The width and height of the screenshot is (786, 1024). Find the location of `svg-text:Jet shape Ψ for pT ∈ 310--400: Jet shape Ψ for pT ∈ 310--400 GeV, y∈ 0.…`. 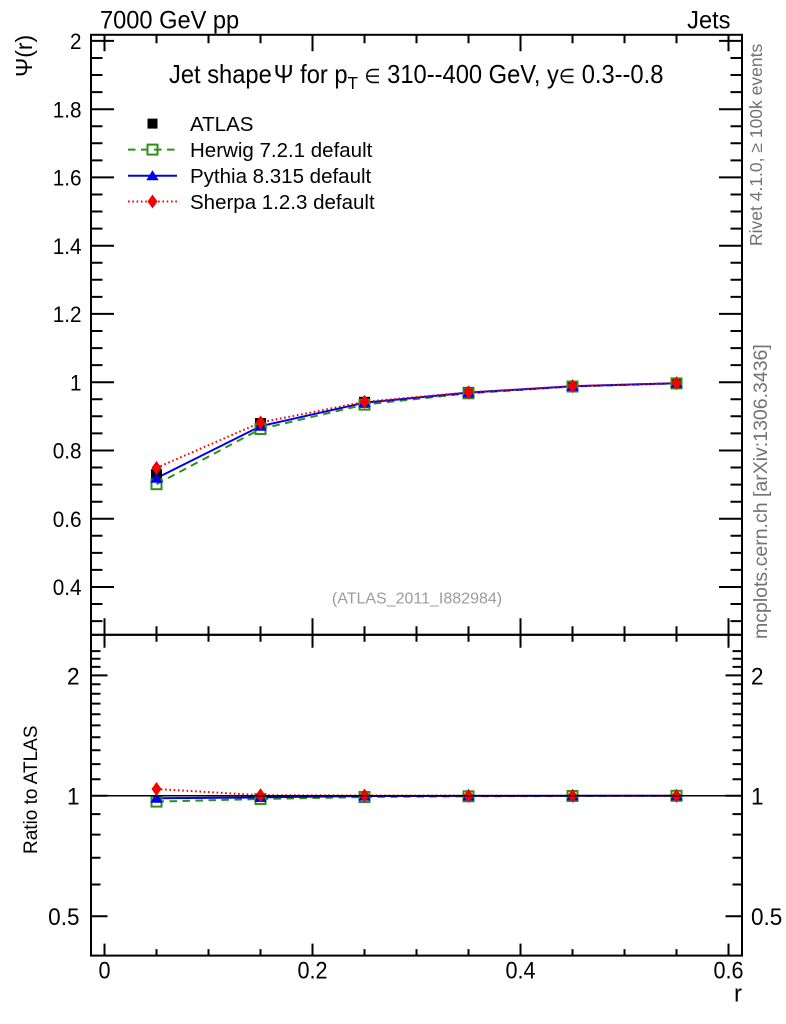

svg-text:Jet shape Ψ for pT ∈ 310--400: Jet shape Ψ for pT ∈ 310--400 GeV, y∈ 0.… is located at coordinates (416, 77).